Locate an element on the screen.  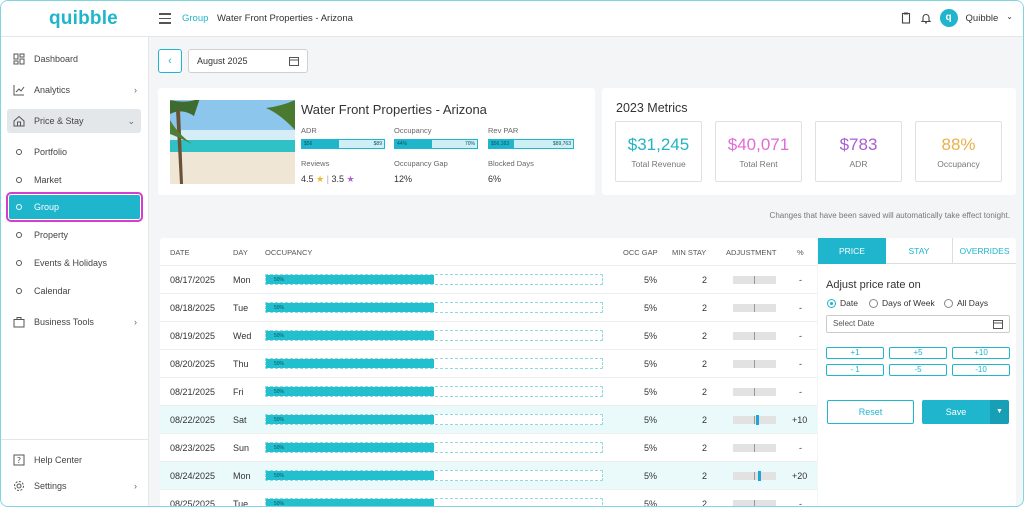
sidebar-item-label: Price & Stay is located at coordinates (59, 121).